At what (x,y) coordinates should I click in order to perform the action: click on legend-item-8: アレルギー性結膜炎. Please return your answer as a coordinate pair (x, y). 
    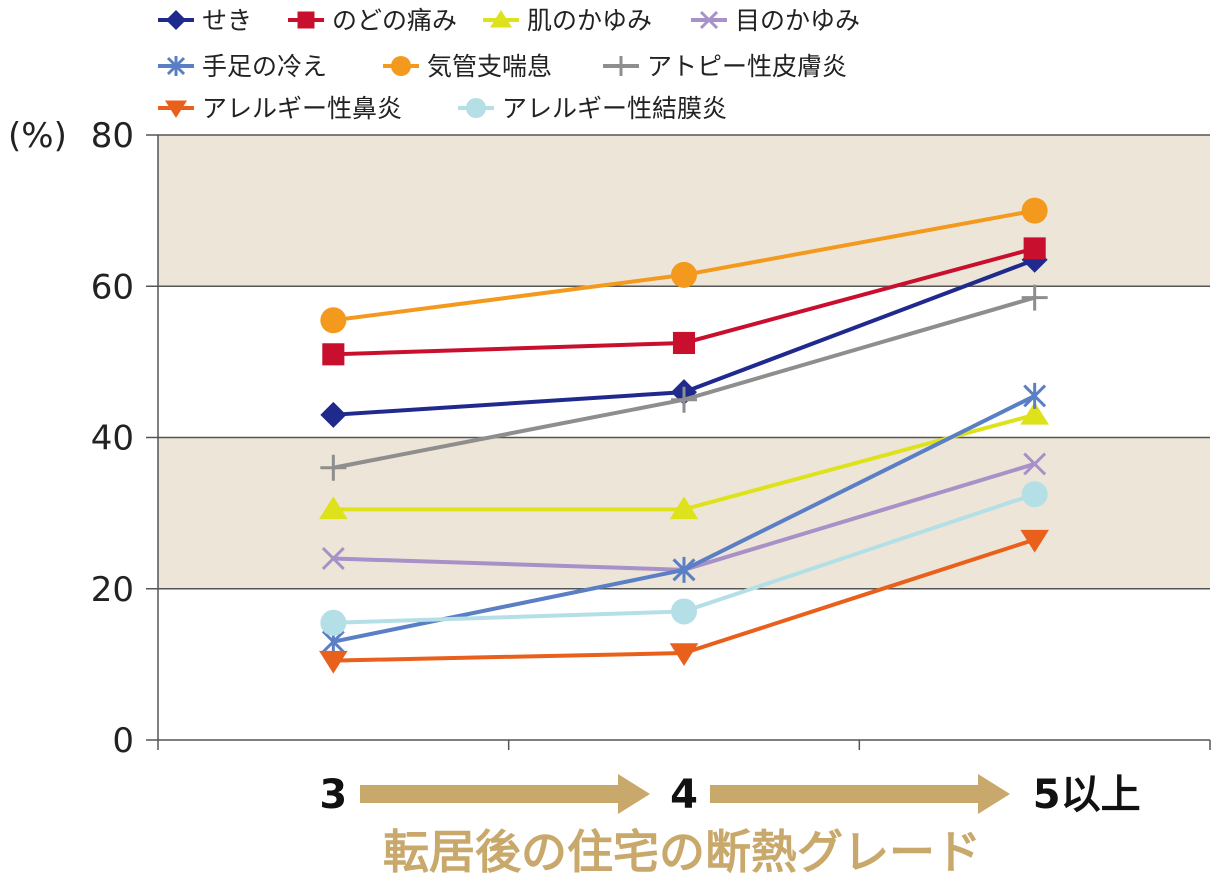
    Looking at the image, I should click on (592, 108).